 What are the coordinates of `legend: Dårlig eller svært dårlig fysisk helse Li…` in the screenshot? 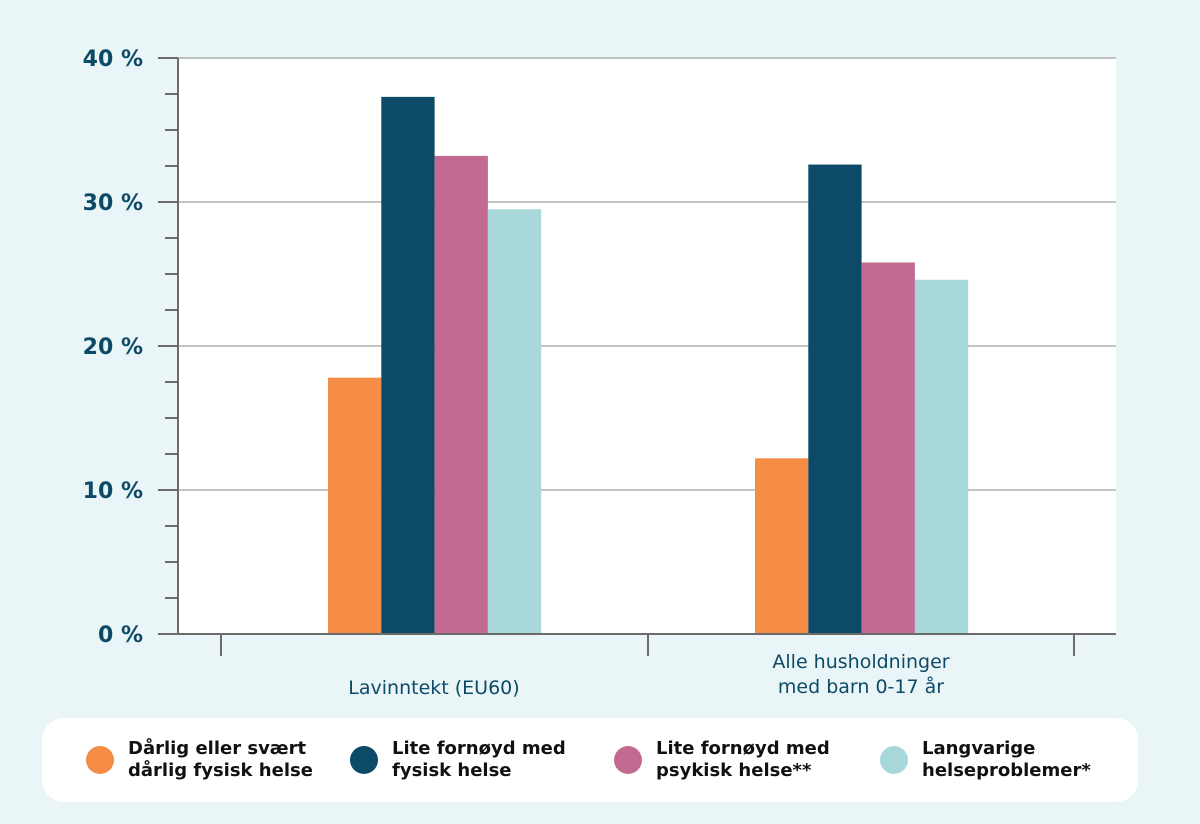 It's located at (590, 760).